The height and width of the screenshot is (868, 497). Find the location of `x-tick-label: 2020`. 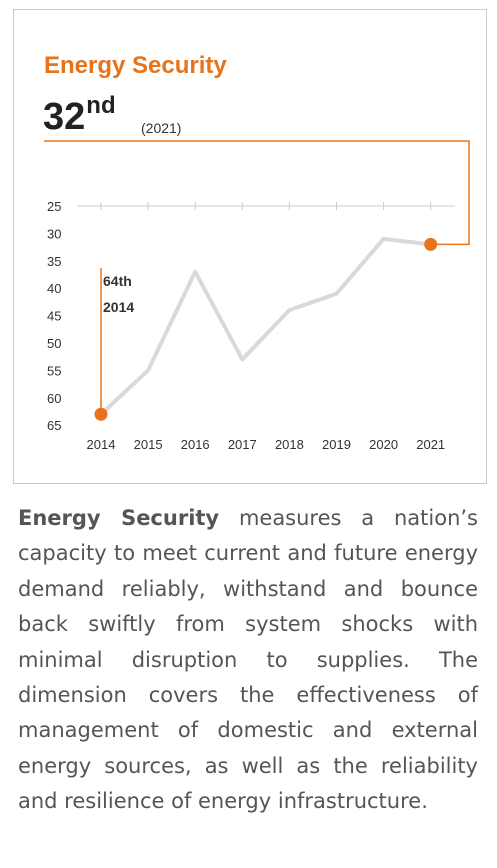

x-tick-label: 2020 is located at coordinates (383, 444).